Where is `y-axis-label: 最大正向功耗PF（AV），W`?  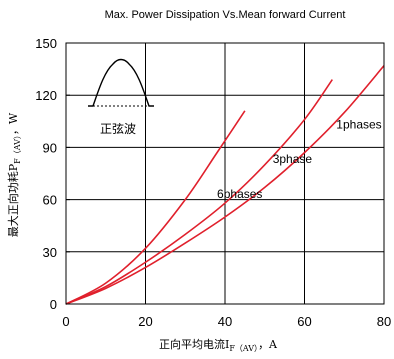 y-axis-label: 最大正向功耗PF（AV），W is located at coordinates (14, 174).